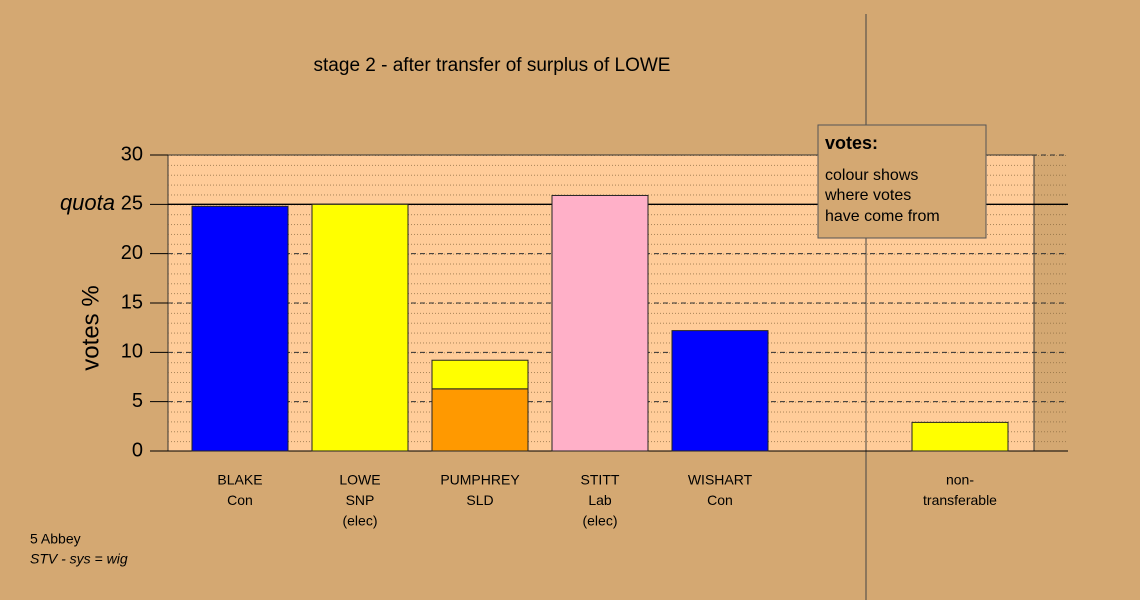 This screenshot has height=600, width=1140. Describe the element at coordinates (480, 480) in the screenshot. I see `x-tick-label: PUMPHREY` at that location.